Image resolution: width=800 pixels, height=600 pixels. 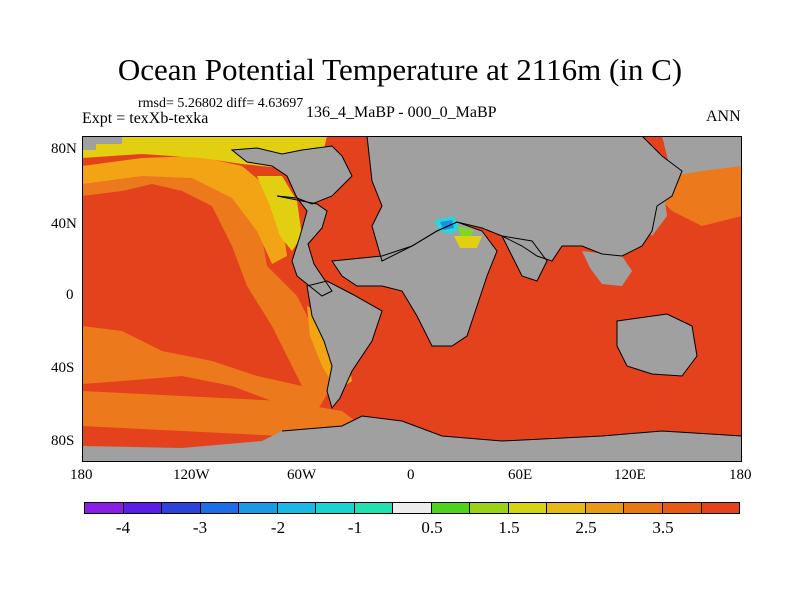 What do you see at coordinates (70, 295) in the screenshot?
I see `lat-label-eq: 0` at bounding box center [70, 295].